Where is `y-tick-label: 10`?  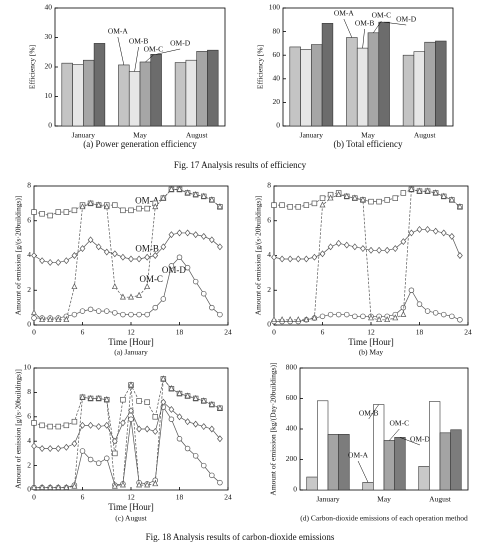 y-tick-label: 10 is located at coordinates (49, 95).